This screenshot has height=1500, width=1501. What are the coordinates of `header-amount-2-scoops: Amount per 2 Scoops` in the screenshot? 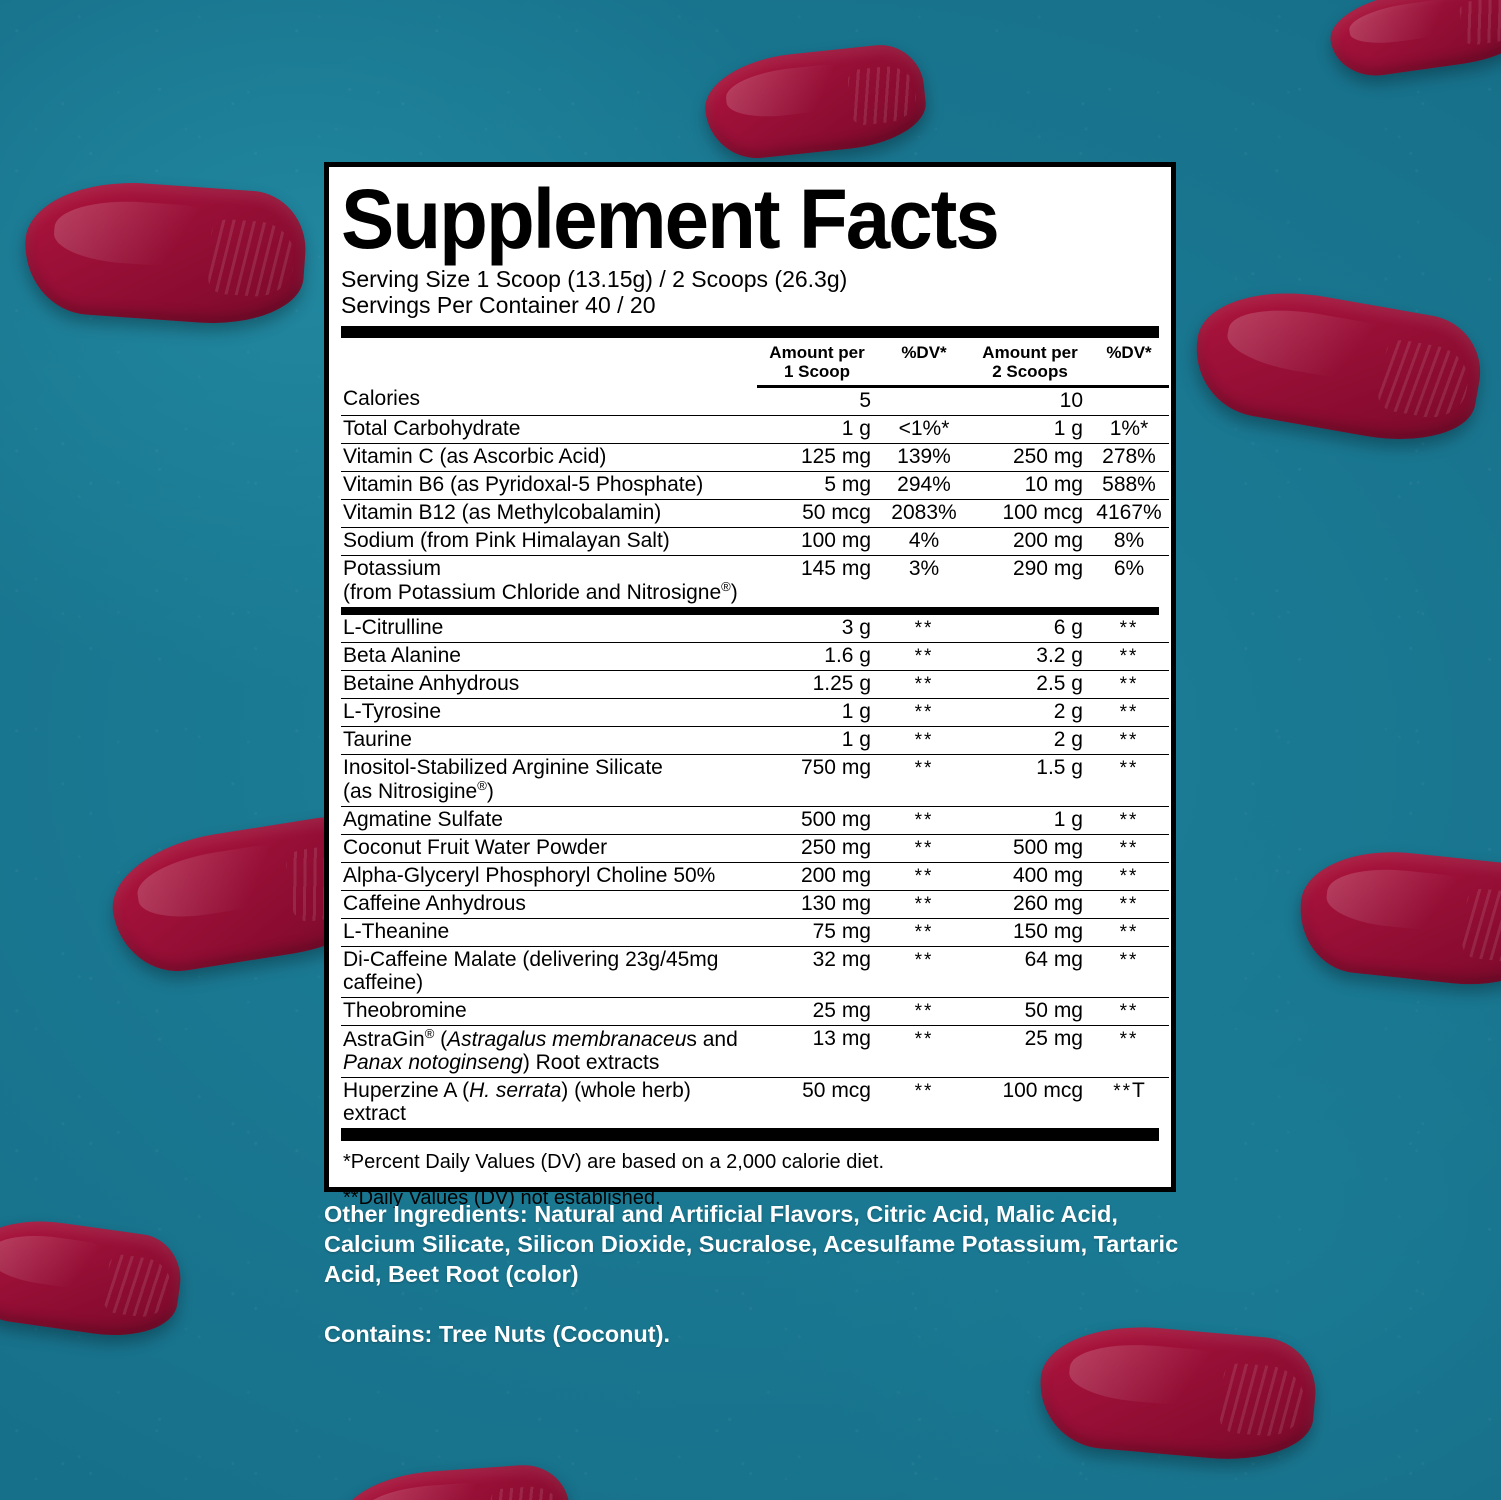 It's located at (1030, 362).